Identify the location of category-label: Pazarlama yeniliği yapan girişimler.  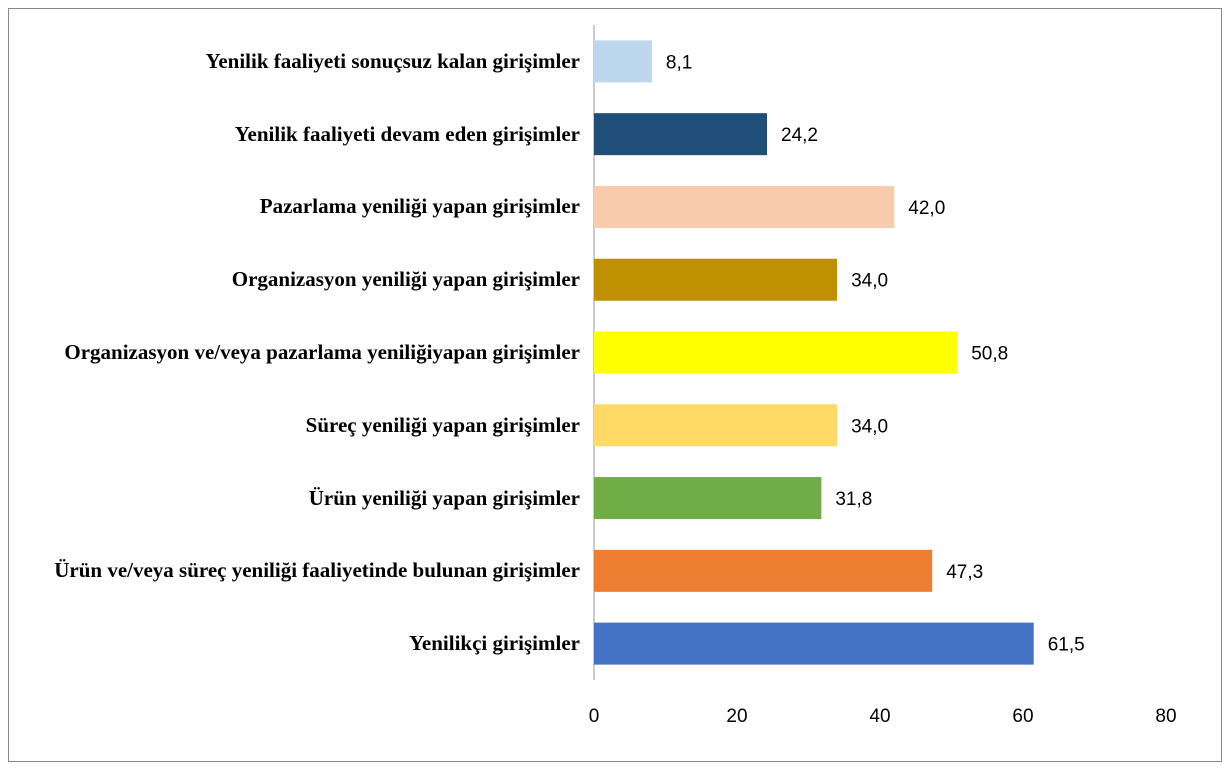
(300, 207).